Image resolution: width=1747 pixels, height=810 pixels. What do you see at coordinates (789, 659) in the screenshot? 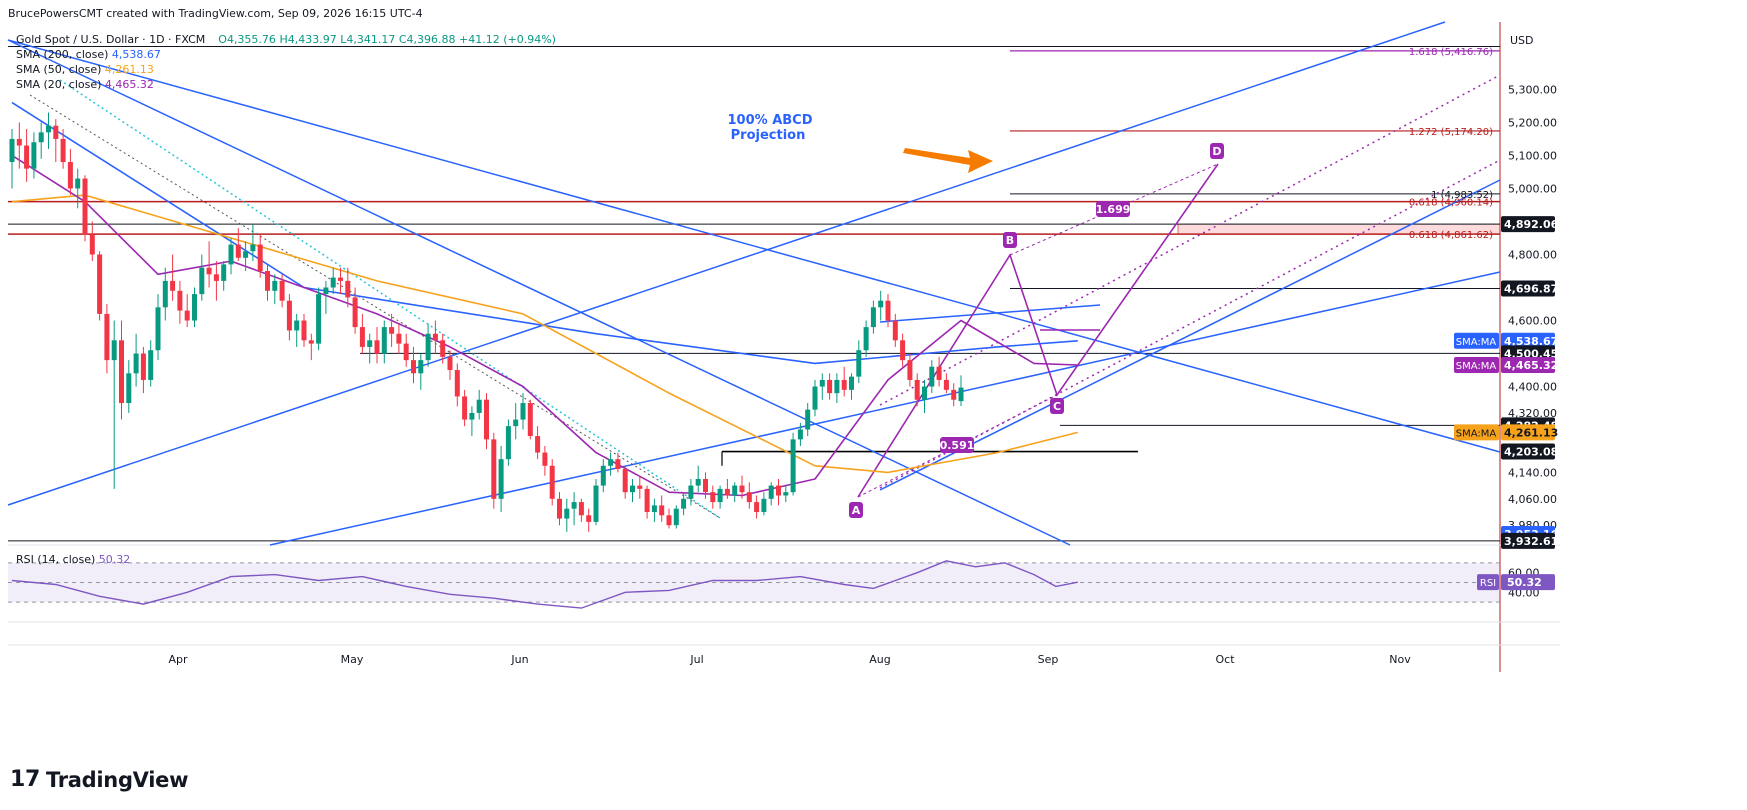
I see `time-axis: Apr May Jun Jul Aug Sep Oct Nov` at bounding box center [789, 659].